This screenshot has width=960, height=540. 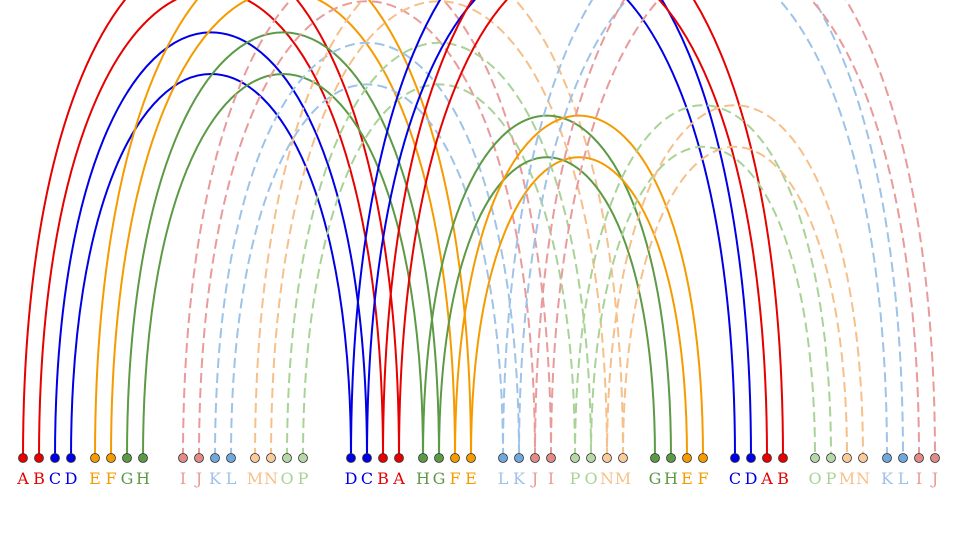 I want to click on node-label-n-43: N, so click(x=863, y=478).